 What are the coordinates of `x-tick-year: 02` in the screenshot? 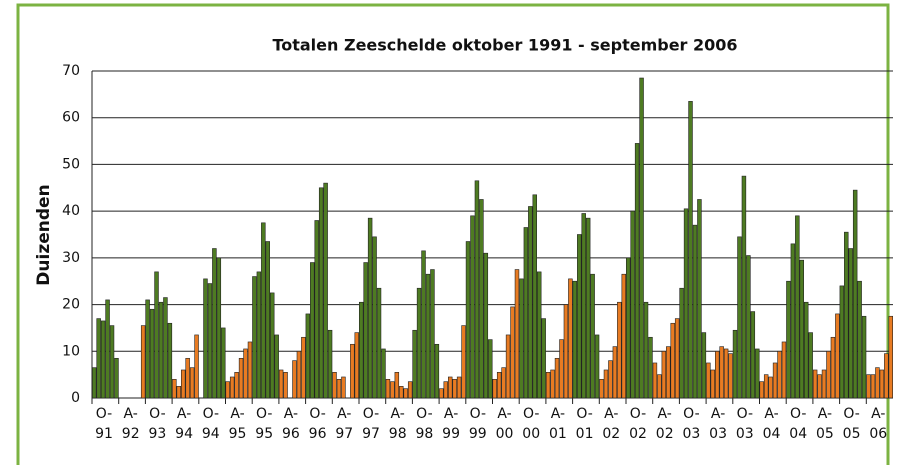 It's located at (638, 434).